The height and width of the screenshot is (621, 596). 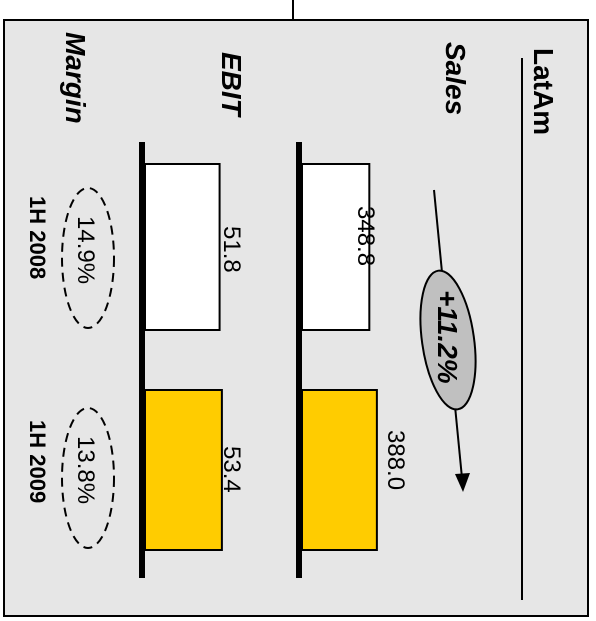 I want to click on margin-ellipse-1h2009, so click(x=88, y=478).